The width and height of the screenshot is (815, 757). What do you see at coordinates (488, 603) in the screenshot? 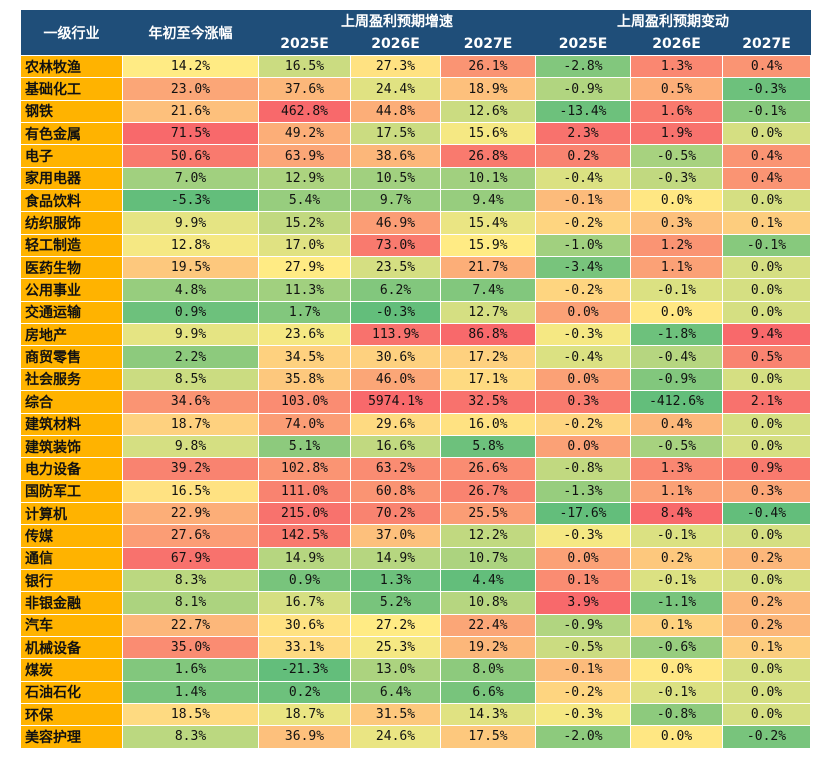
I see `value-cell: 10.8%` at bounding box center [488, 603].